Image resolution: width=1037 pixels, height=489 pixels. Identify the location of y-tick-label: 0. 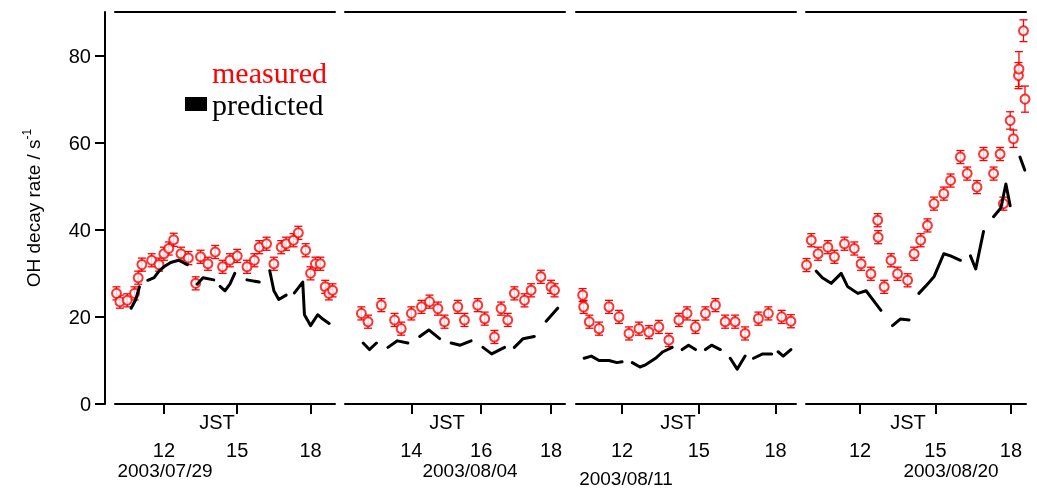
(85, 404).